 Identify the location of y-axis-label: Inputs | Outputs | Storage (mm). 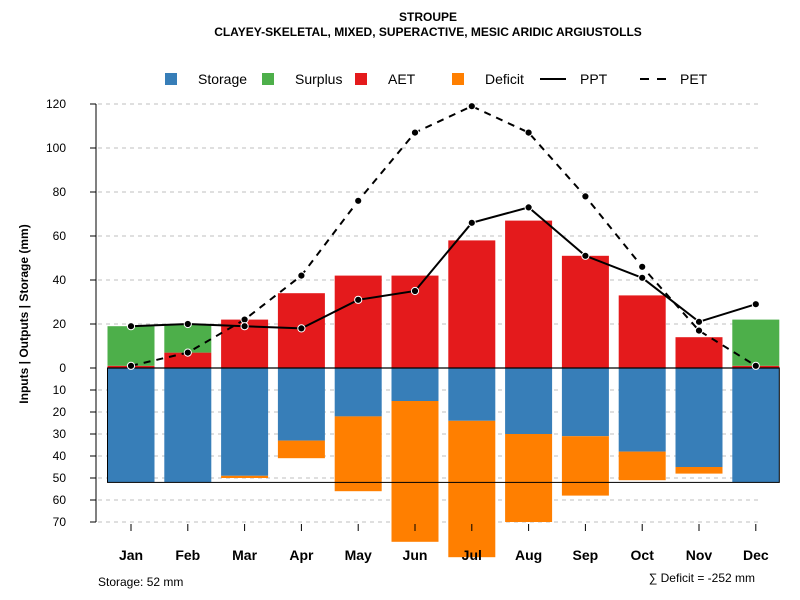
(24, 313).